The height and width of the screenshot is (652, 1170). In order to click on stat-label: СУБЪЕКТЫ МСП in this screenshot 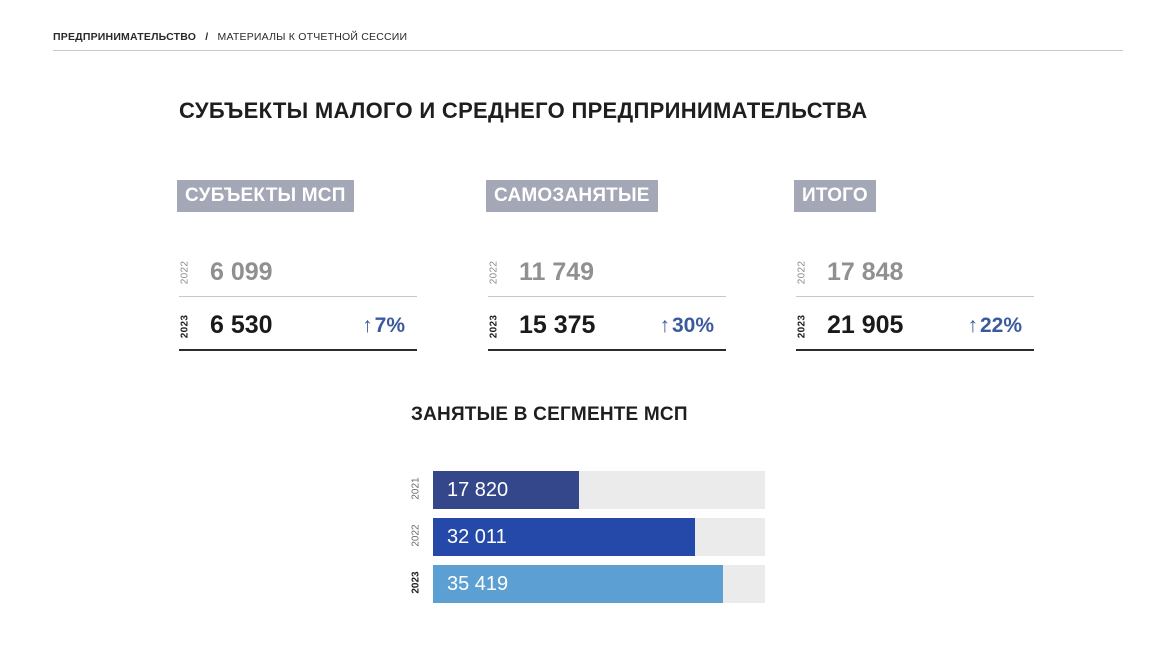, I will do `click(265, 196)`.